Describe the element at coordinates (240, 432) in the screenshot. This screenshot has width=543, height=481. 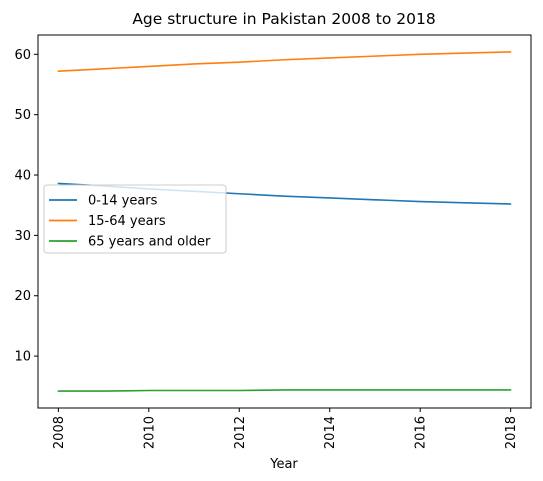
I see `x-tick-label: 2012` at that location.